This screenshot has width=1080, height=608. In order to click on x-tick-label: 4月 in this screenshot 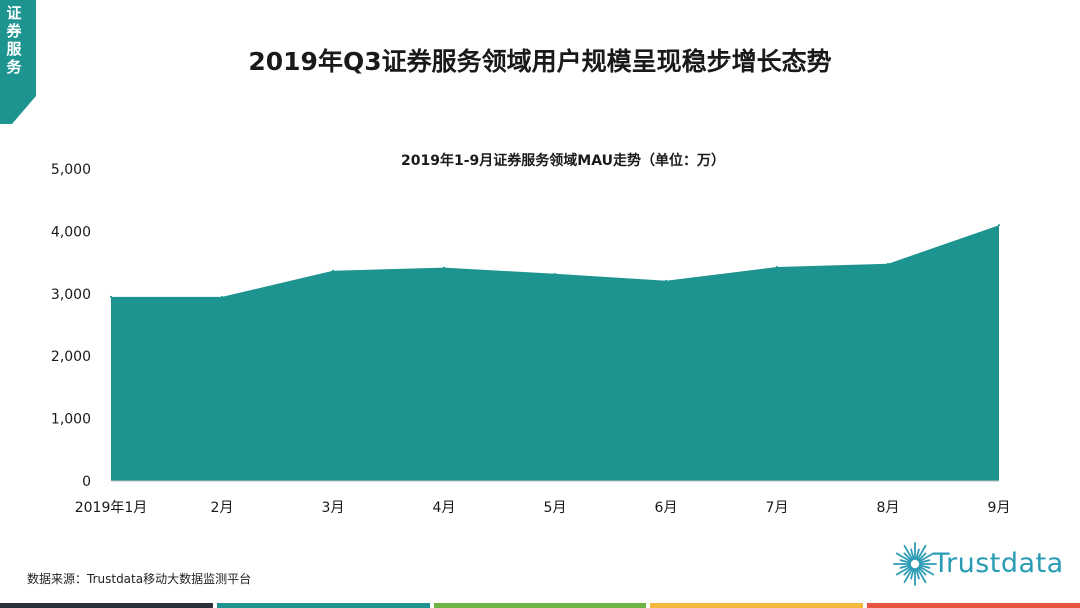, I will do `click(444, 508)`.